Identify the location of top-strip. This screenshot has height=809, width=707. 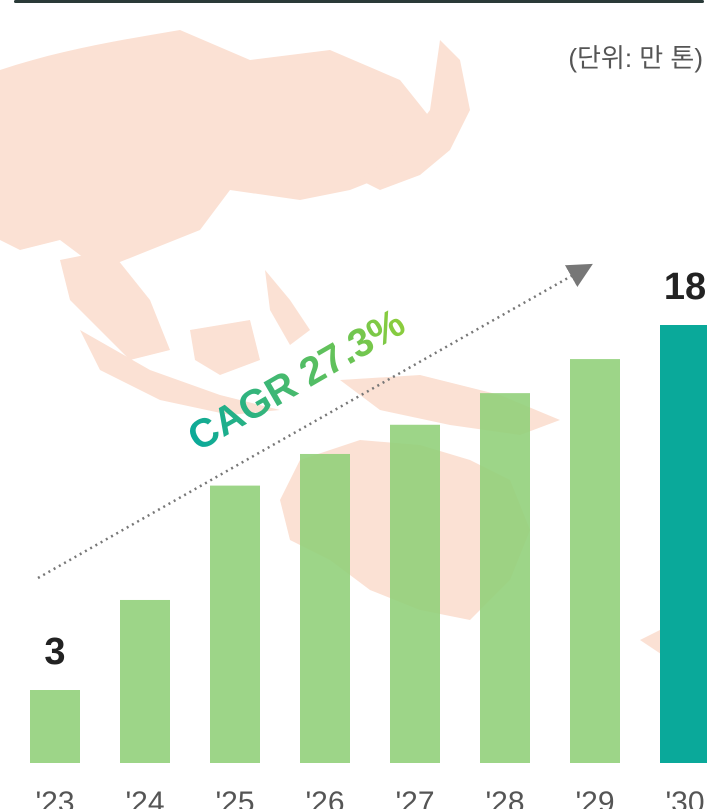
(359, 1).